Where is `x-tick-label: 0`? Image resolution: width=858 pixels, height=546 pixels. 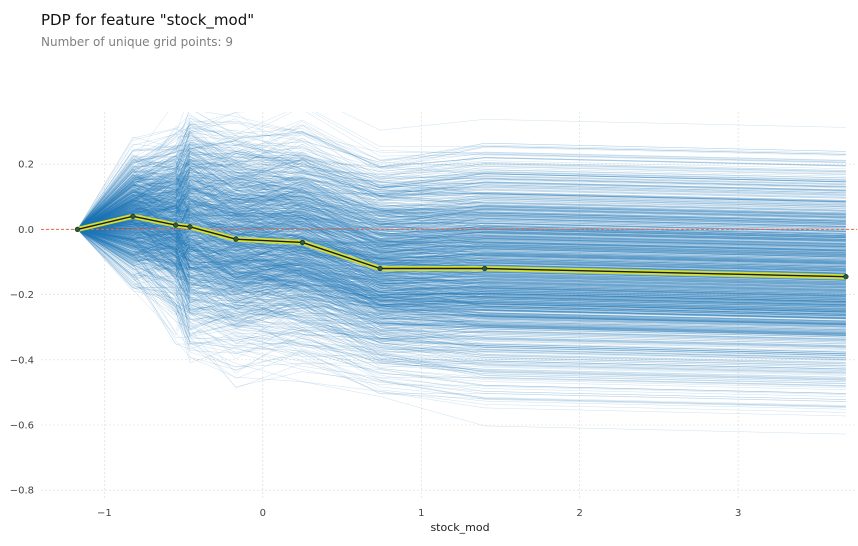 x-tick-label: 0 is located at coordinates (263, 513).